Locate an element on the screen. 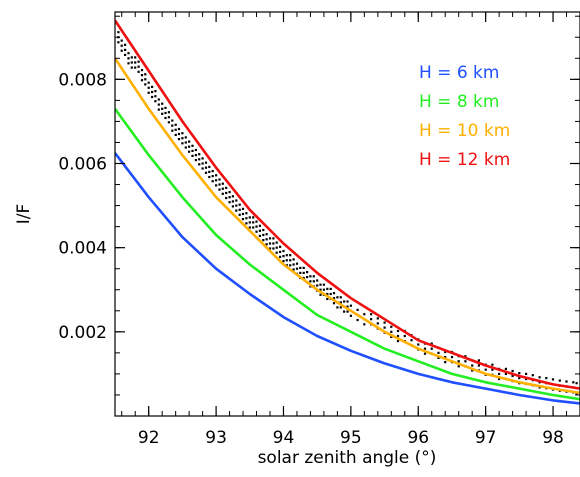 The image size is (580, 477). y-tick-label: 0.004 is located at coordinates (82, 249).